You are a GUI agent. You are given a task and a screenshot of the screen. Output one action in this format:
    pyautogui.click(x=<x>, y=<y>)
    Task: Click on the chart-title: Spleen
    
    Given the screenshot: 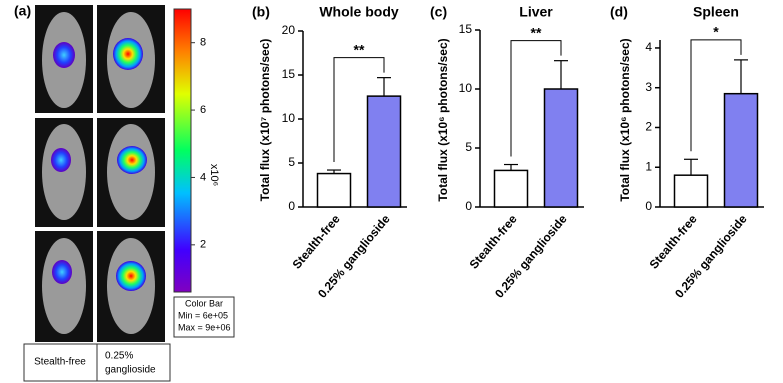 What is the action you would take?
    pyautogui.click(x=716, y=12)
    